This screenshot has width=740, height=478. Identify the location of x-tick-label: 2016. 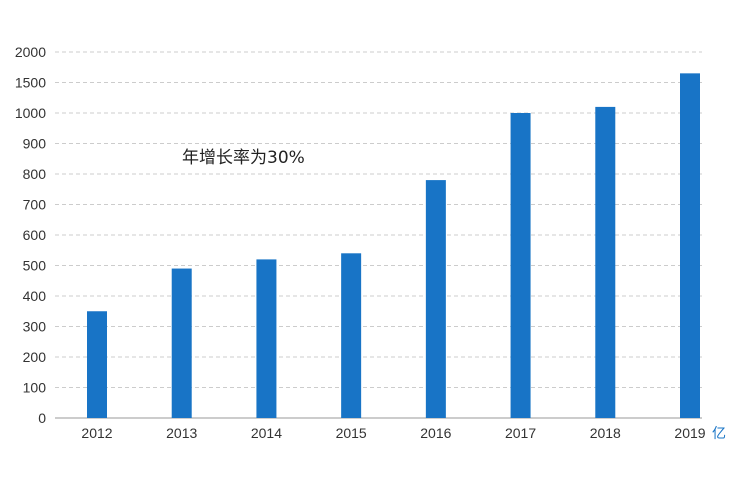
(435, 433).